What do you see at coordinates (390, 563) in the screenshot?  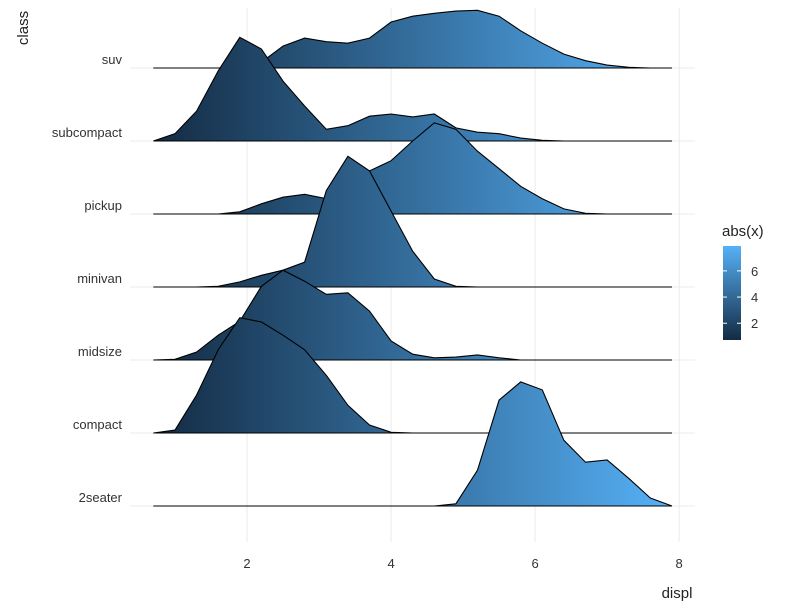 I see `x-tick-label: 4` at bounding box center [390, 563].